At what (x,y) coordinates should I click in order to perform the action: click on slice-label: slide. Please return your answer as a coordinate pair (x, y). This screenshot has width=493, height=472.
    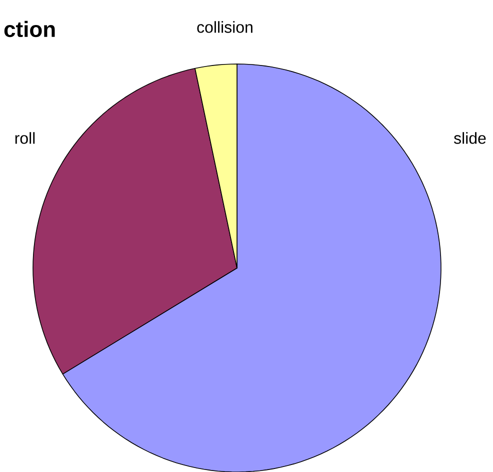
    Looking at the image, I should click on (470, 138).